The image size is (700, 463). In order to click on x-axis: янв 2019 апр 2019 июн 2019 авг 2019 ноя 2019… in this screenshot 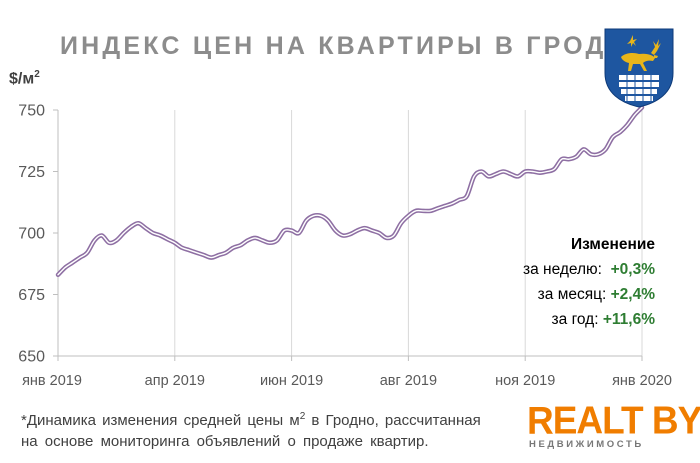, I will do `click(347, 372)`.